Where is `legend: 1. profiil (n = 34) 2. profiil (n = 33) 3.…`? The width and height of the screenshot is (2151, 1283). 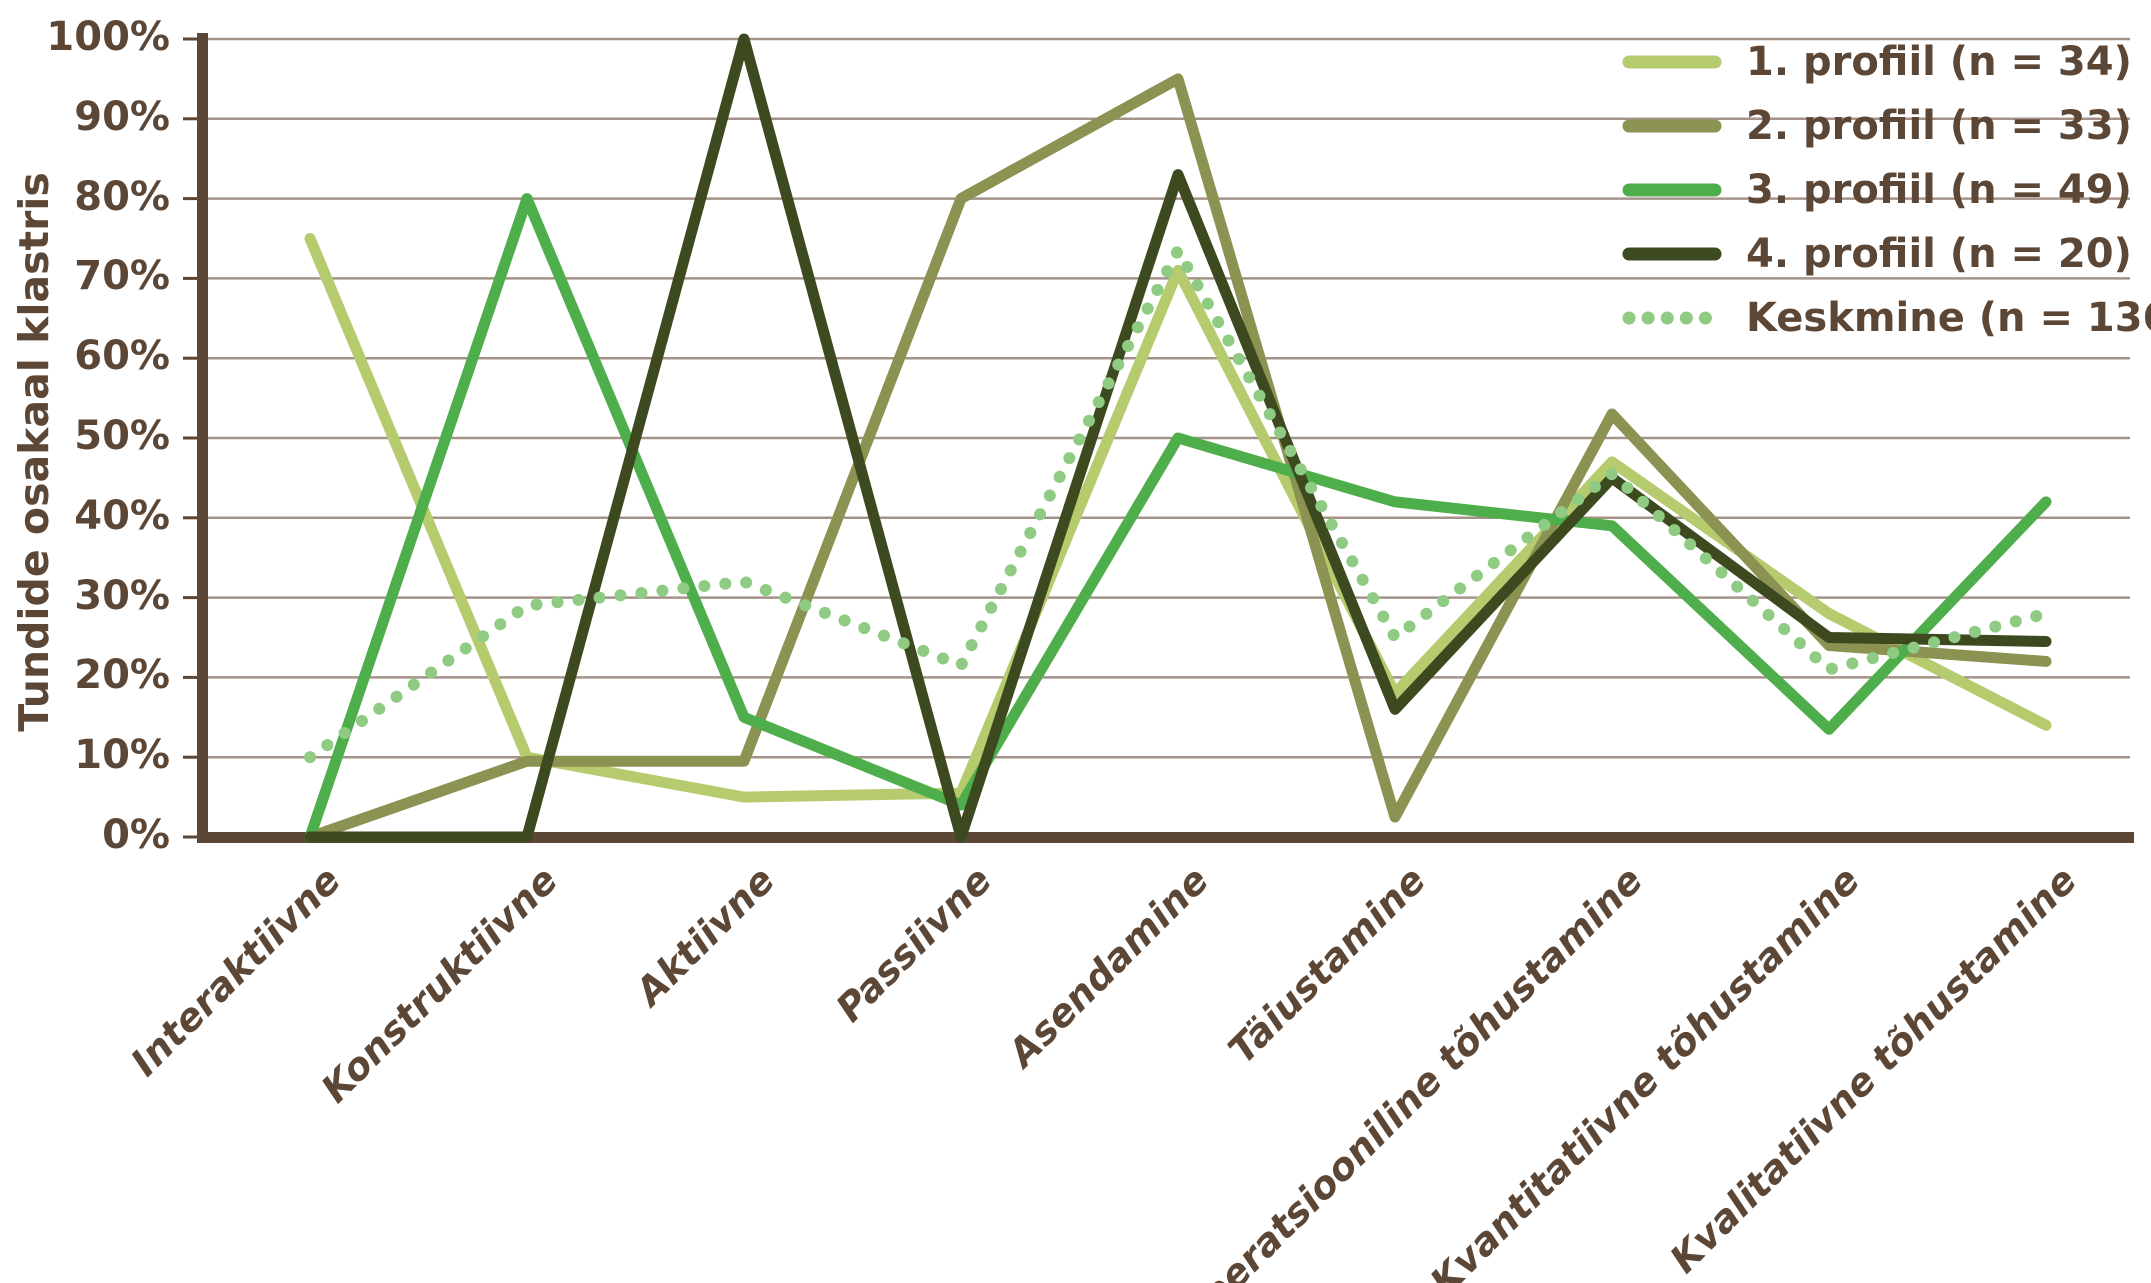 legend: 1. profiil (n = 34) 2. profiil (n = 33) 3.… is located at coordinates (1886, 190).